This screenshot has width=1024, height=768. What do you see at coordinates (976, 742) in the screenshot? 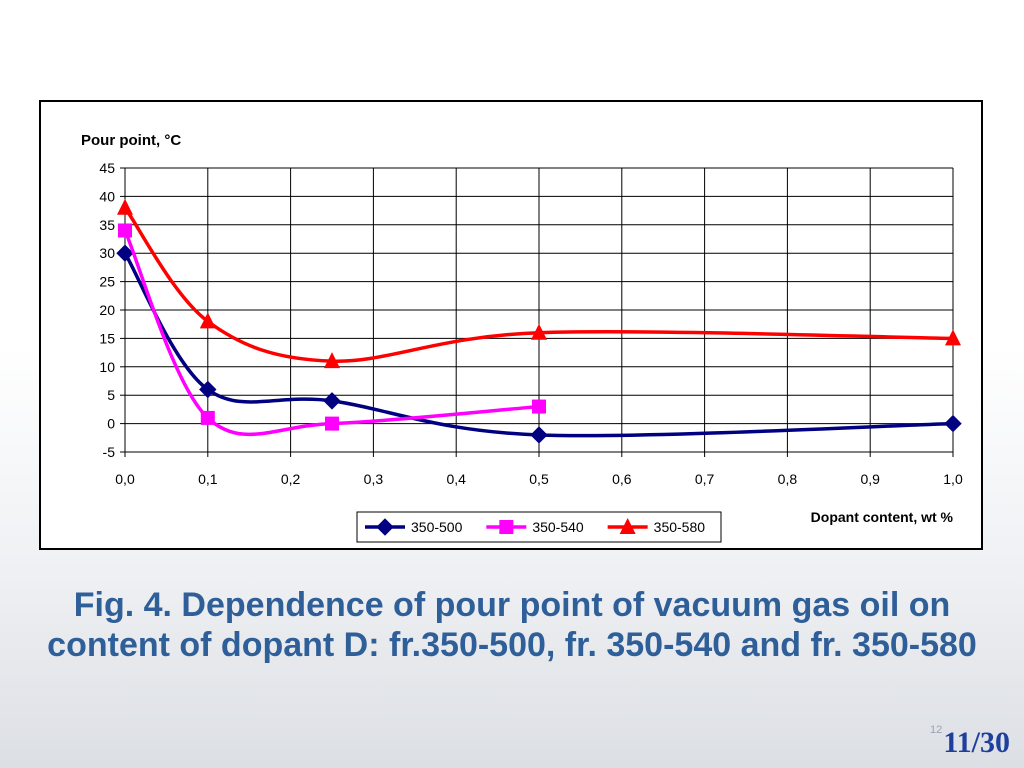
I see `slide-number: 11/30` at bounding box center [976, 742].